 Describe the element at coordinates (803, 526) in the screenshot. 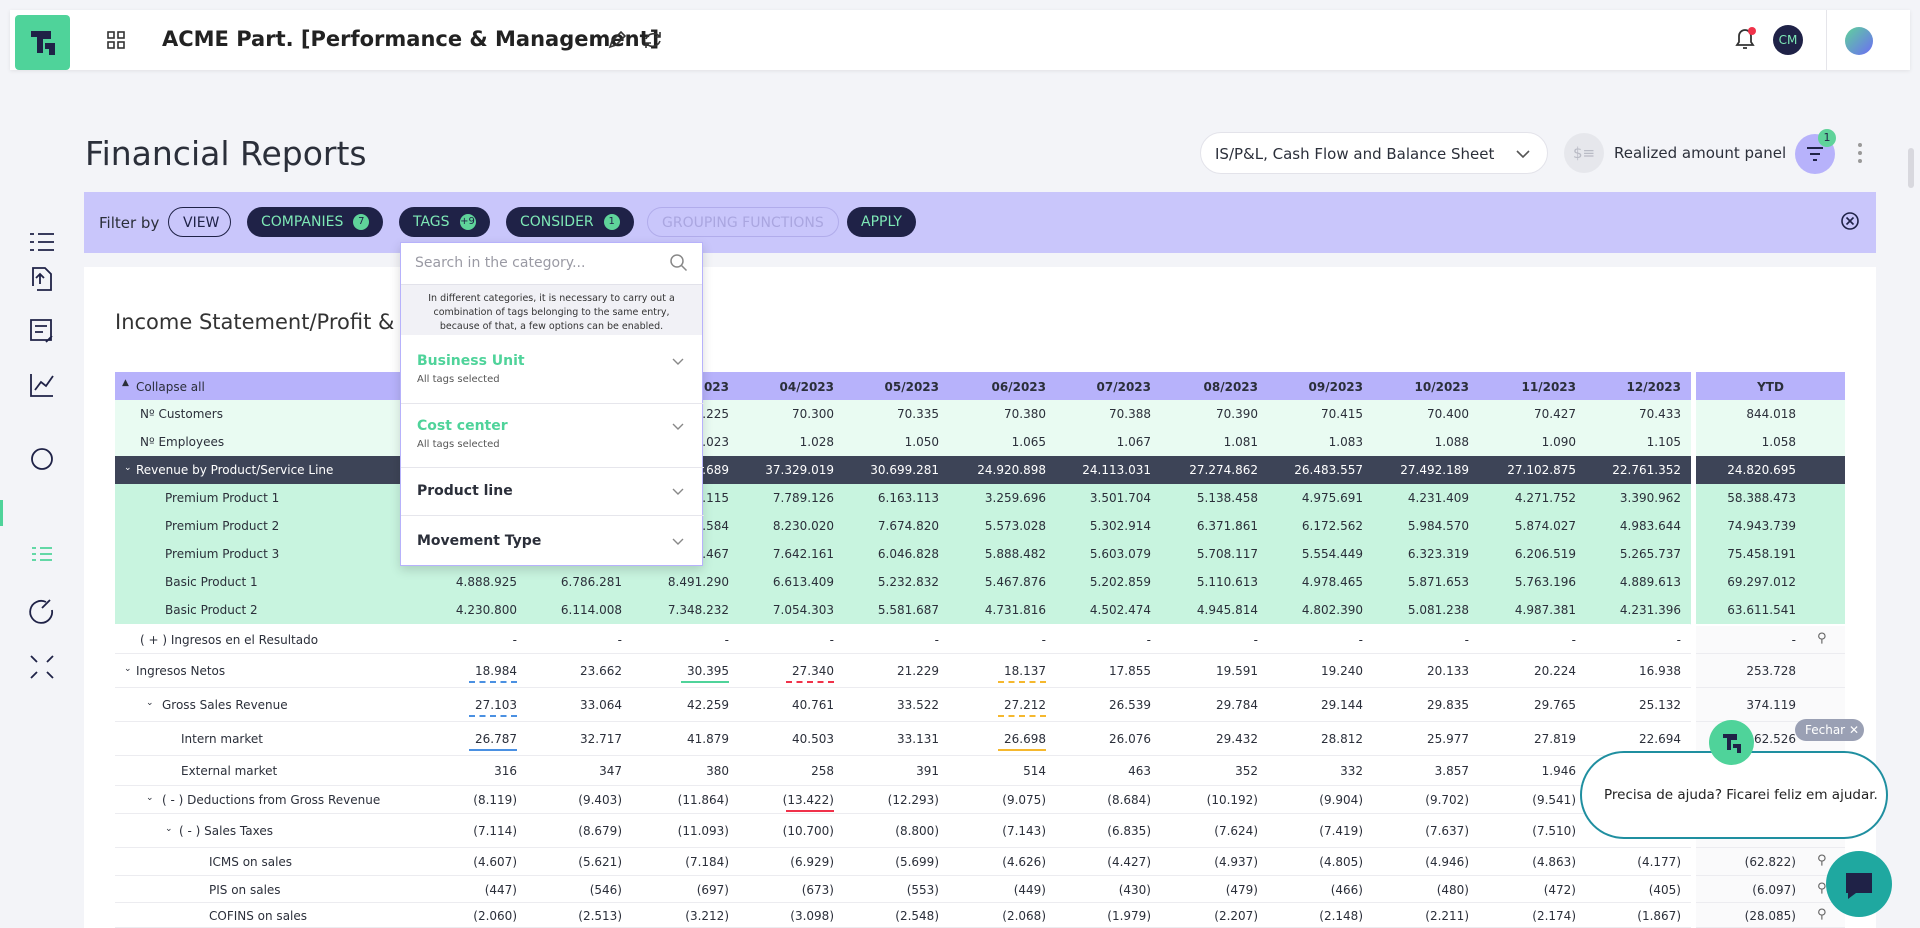

I see `row-value: 8.230.020` at that location.